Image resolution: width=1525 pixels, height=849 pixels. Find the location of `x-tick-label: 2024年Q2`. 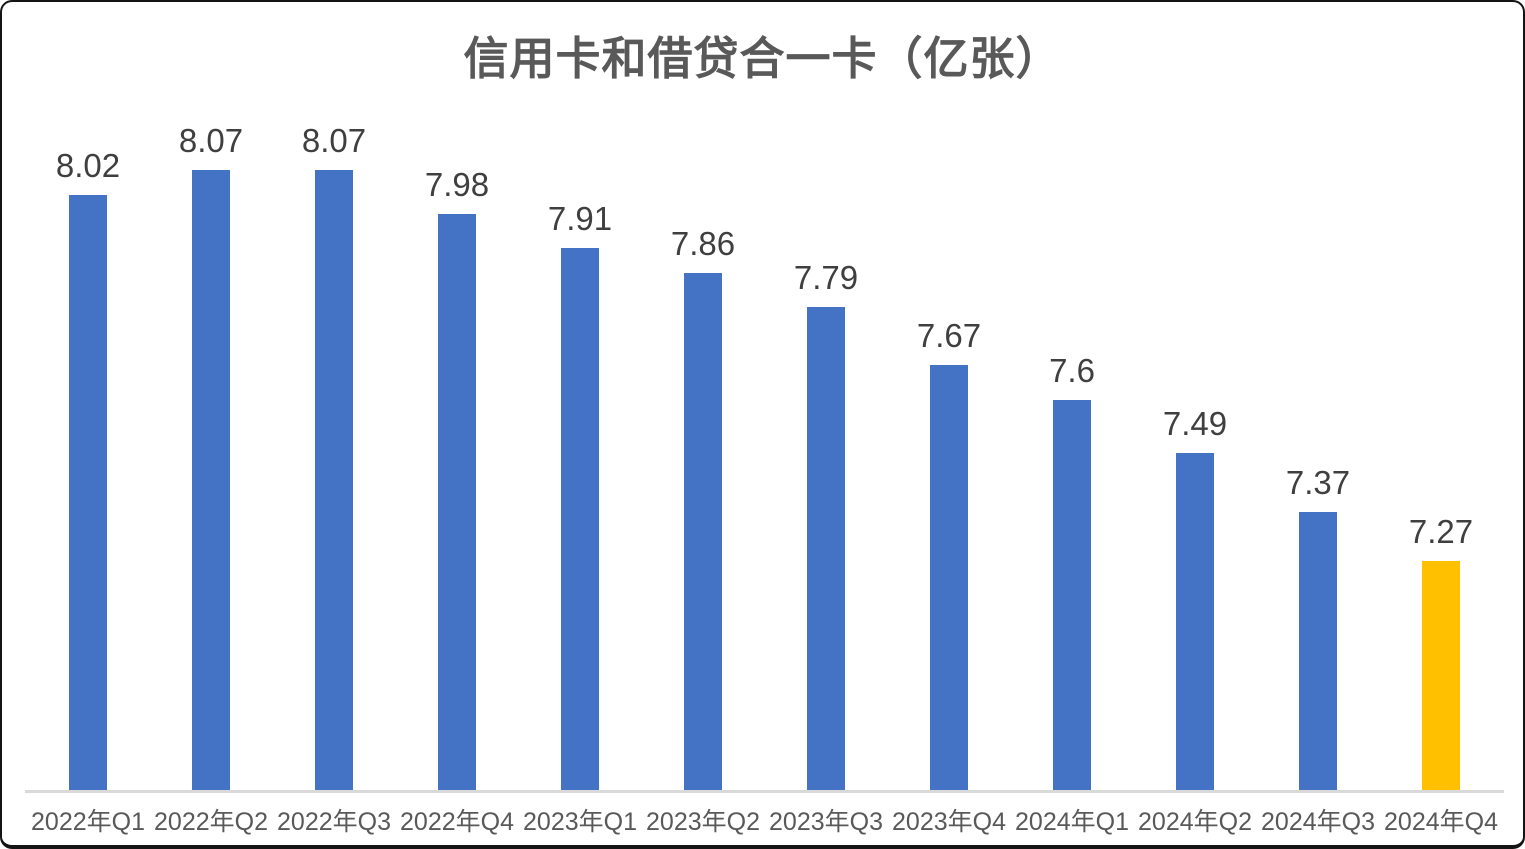

x-tick-label: 2024年Q2 is located at coordinates (1195, 822).